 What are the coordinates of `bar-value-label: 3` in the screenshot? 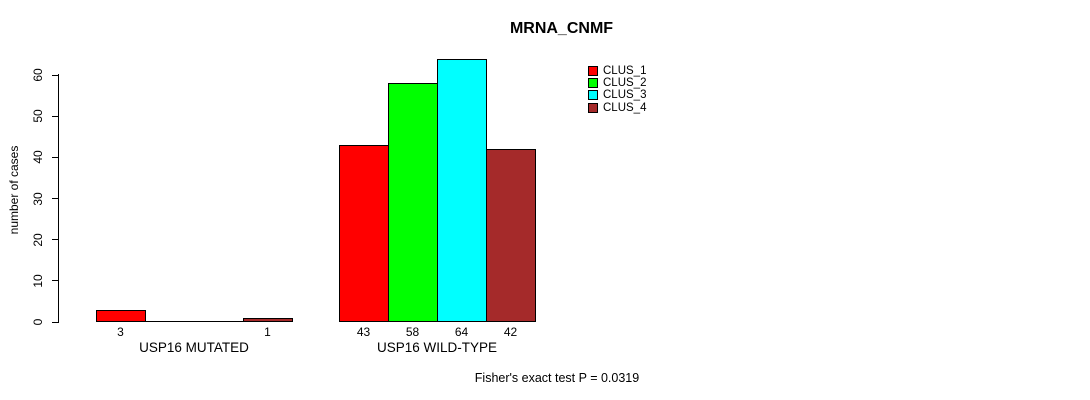 It's located at (120, 332).